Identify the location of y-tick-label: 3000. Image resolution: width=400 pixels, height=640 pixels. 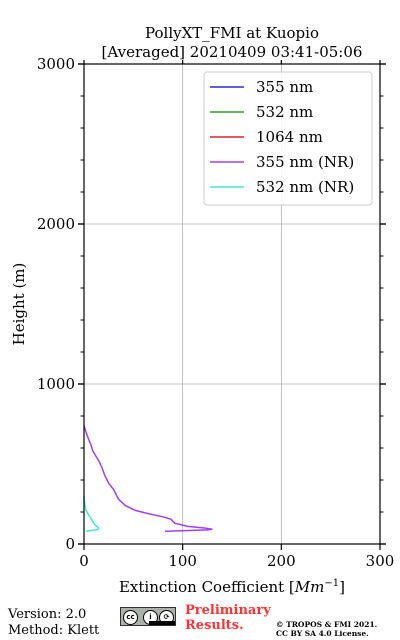
(56, 64).